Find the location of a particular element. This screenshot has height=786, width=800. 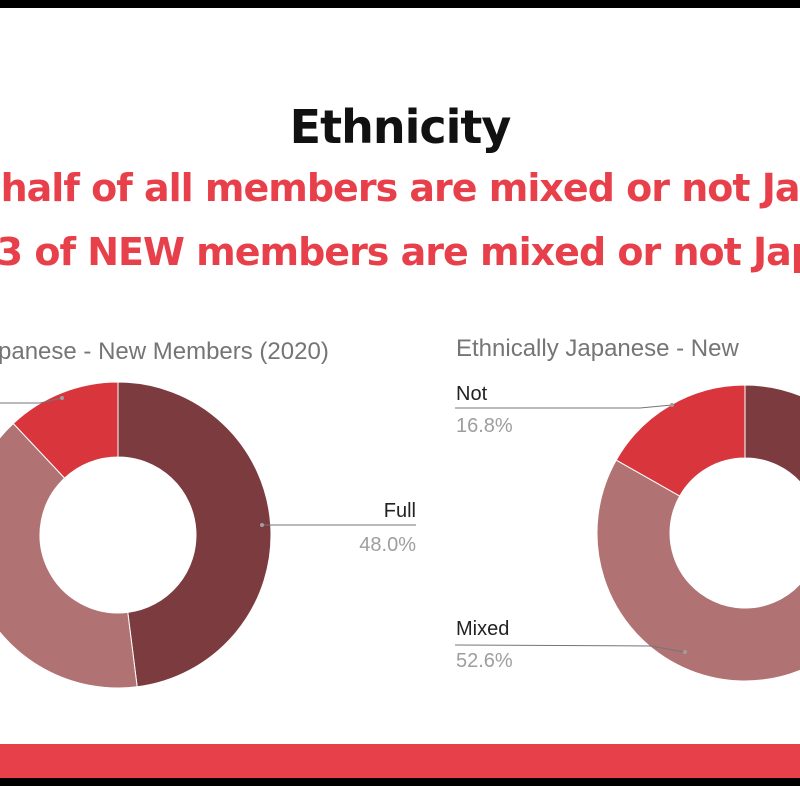

chart-1-not-leader-dot is located at coordinates (62, 398).